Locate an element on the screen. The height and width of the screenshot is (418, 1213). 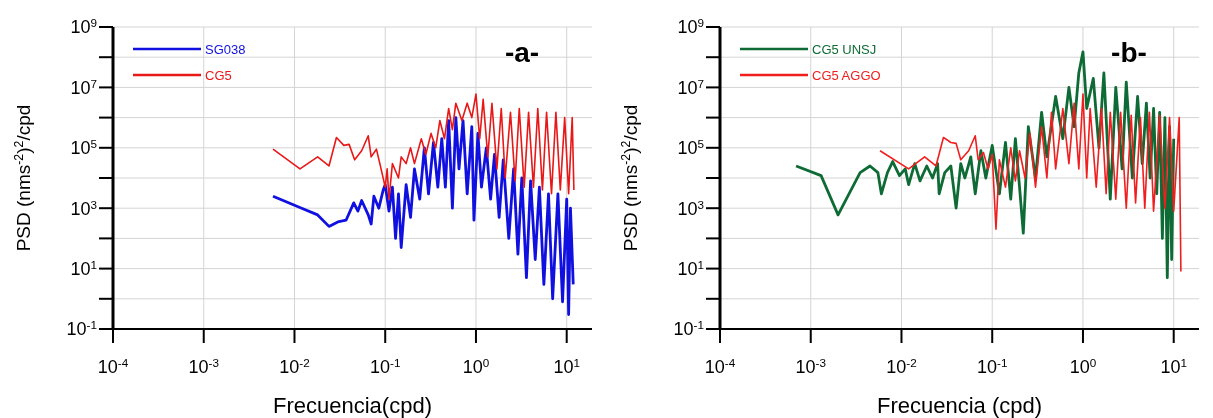
text: CG5 AGGO is located at coordinates (846, 75).